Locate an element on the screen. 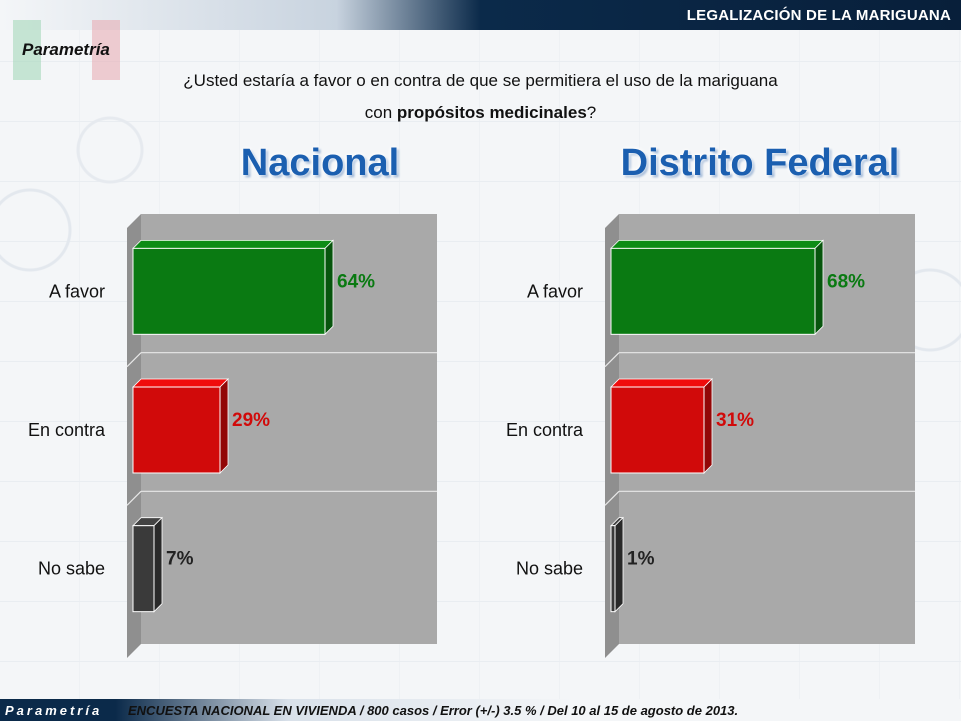 The width and height of the screenshot is (961, 721). question-line-2-post: ? is located at coordinates (591, 112).